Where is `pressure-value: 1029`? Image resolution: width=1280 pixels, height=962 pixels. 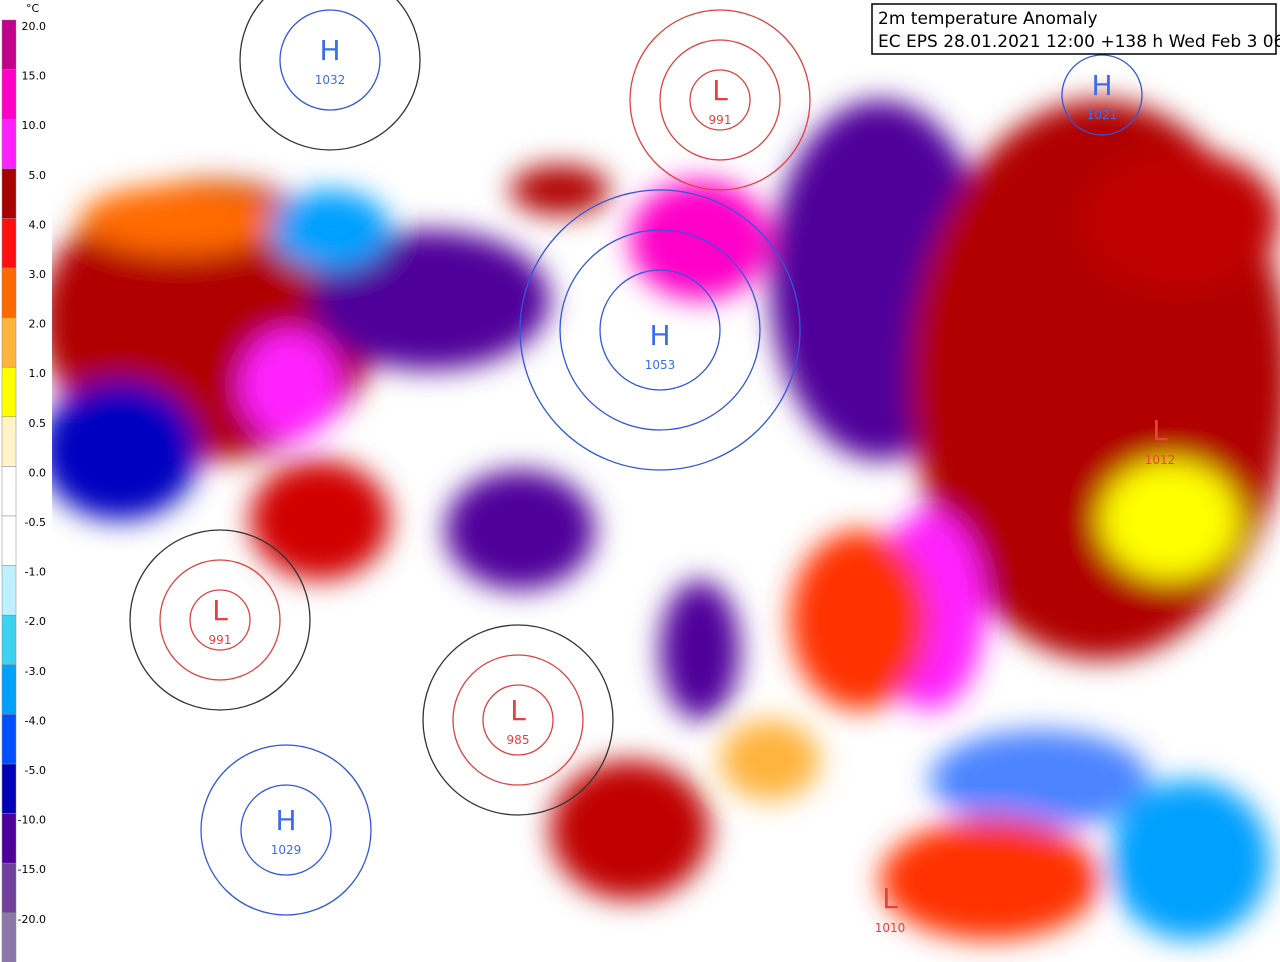 pressure-value: 1029 is located at coordinates (286, 850).